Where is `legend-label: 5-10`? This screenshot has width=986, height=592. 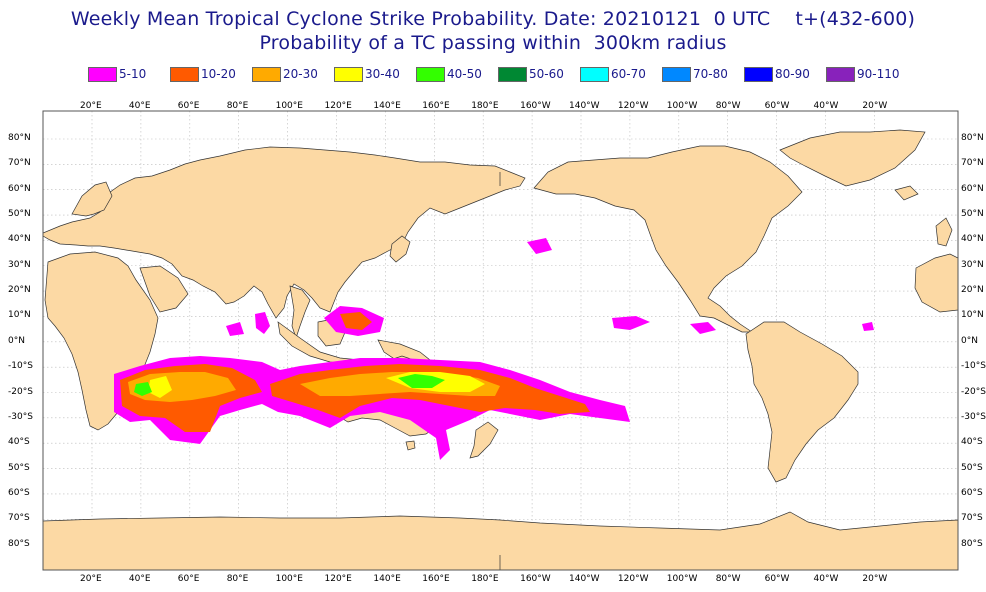
legend-label: 5-10 is located at coordinates (133, 74).